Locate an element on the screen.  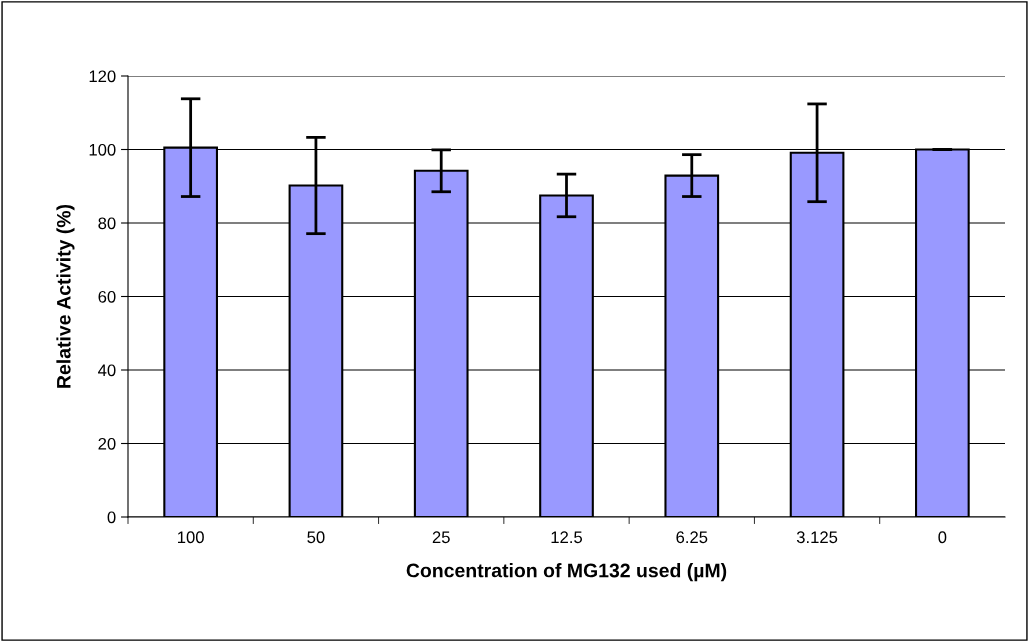
x-axis-title: Concentration of MG132 used (µM) is located at coordinates (566, 572).